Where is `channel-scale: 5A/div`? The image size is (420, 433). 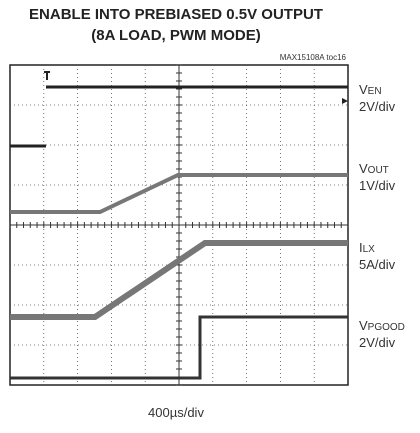 channel-scale: 5A/div is located at coordinates (377, 264).